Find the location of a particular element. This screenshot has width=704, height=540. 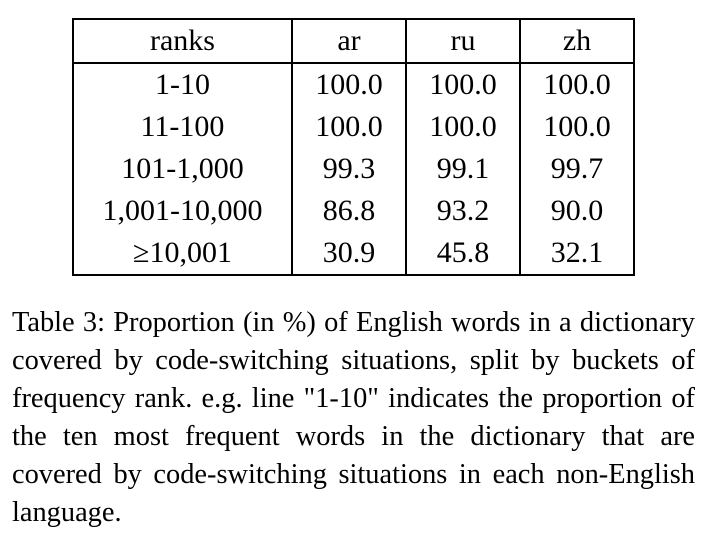

header-cell-ru: ru is located at coordinates (462, 41).